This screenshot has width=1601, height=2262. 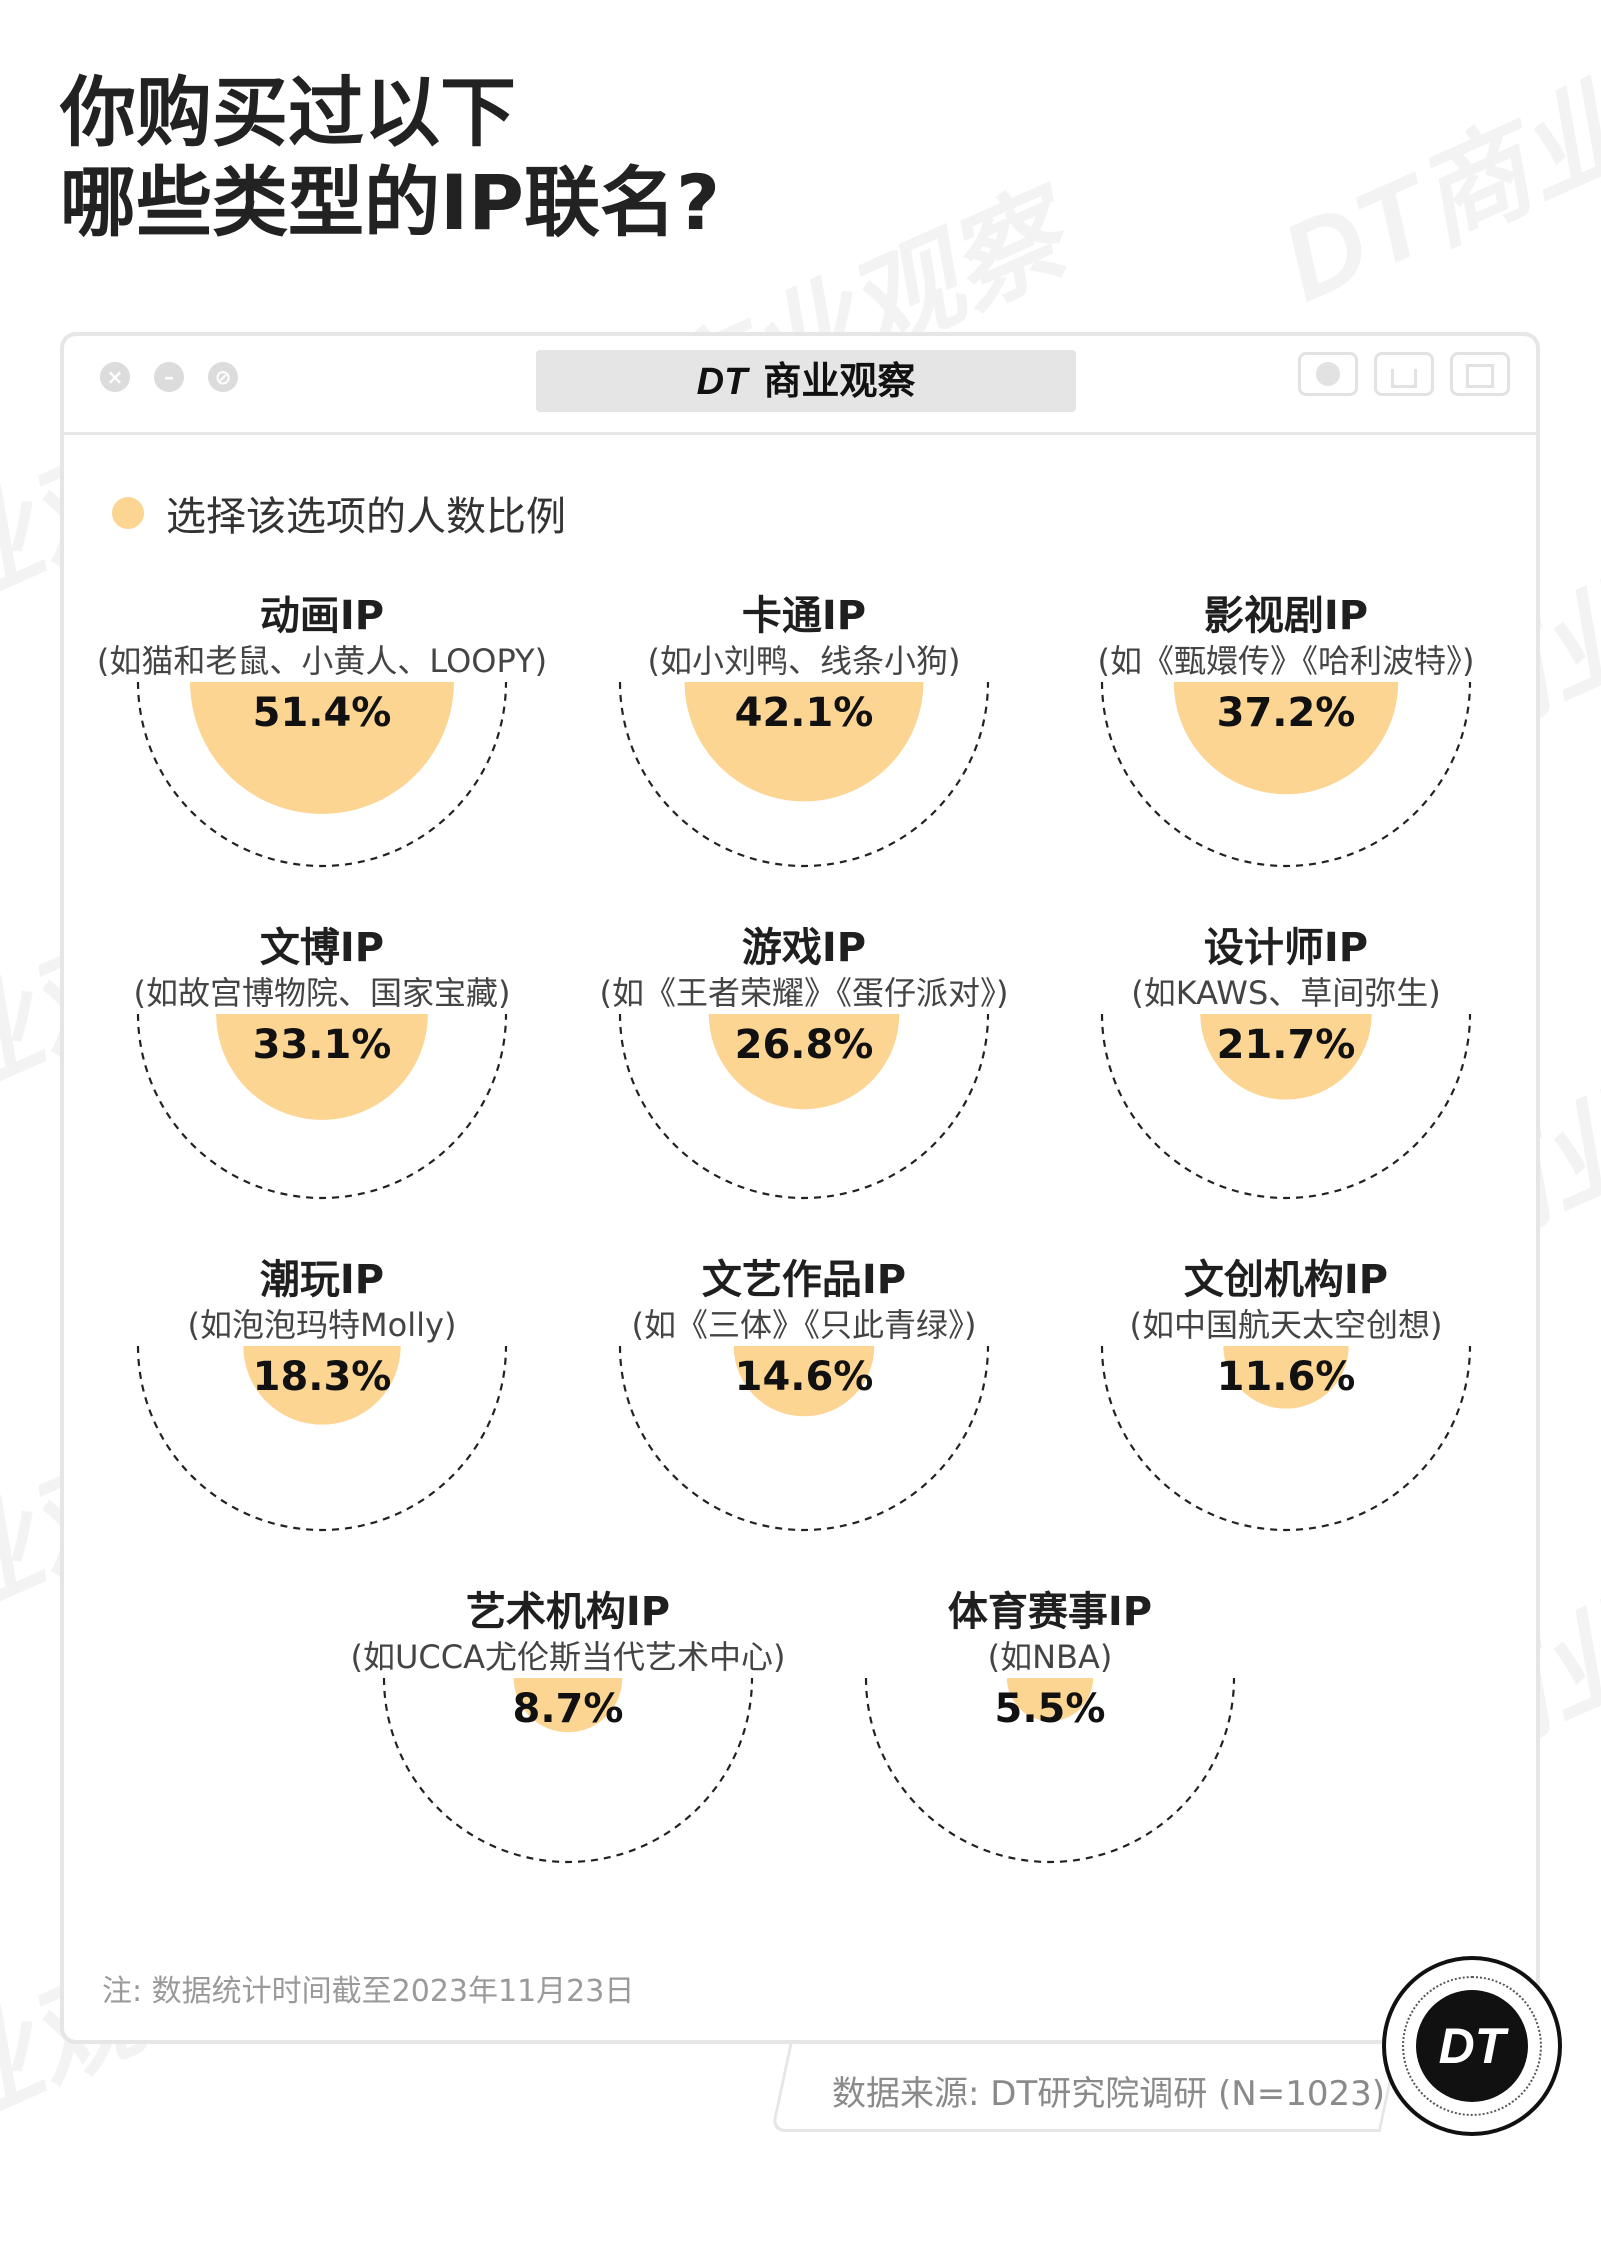 What do you see at coordinates (322, 616) in the screenshot?
I see `category-name: 动画IP` at bounding box center [322, 616].